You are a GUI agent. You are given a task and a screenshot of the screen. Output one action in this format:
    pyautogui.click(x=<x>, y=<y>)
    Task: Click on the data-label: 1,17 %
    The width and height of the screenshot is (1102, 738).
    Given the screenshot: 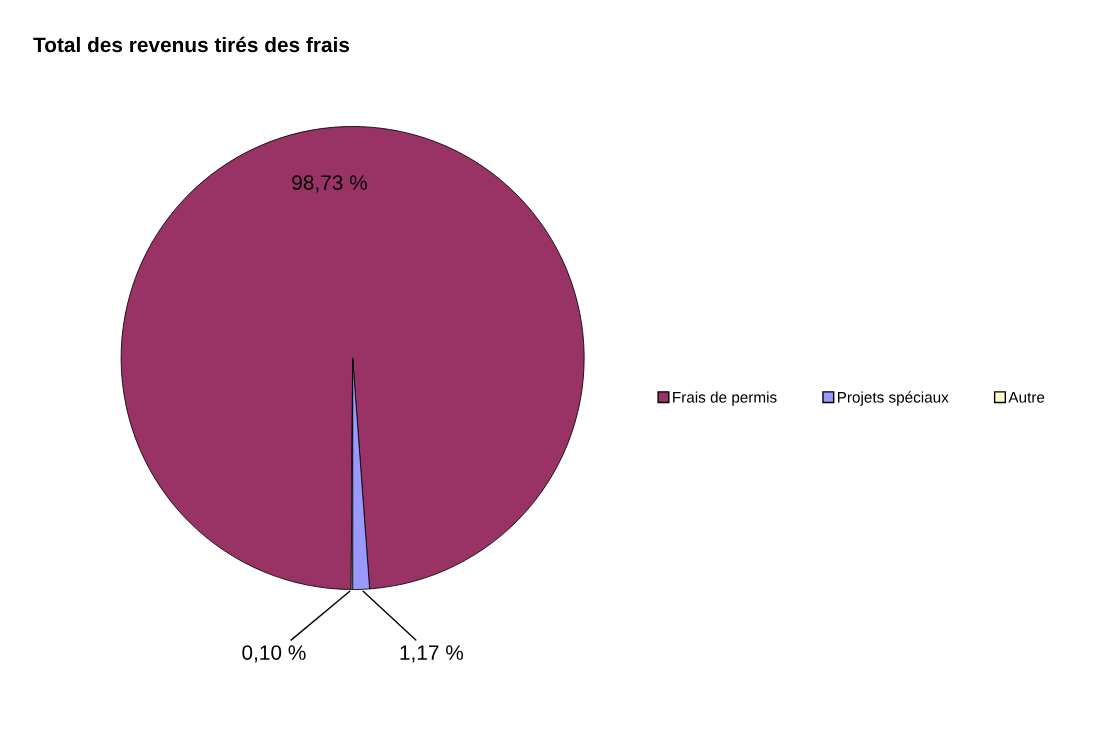 What is the action you would take?
    pyautogui.click(x=432, y=654)
    